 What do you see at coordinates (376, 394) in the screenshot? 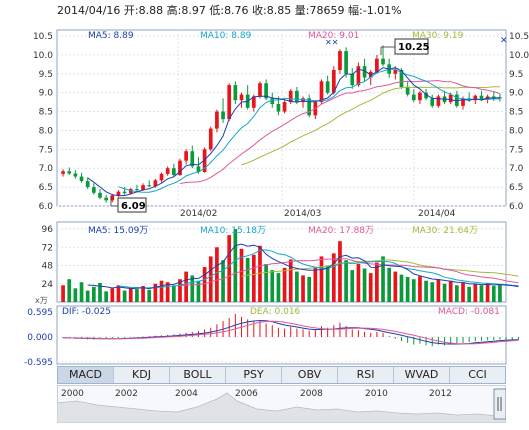
I see `timeline-year-2010: 2010` at bounding box center [376, 394].